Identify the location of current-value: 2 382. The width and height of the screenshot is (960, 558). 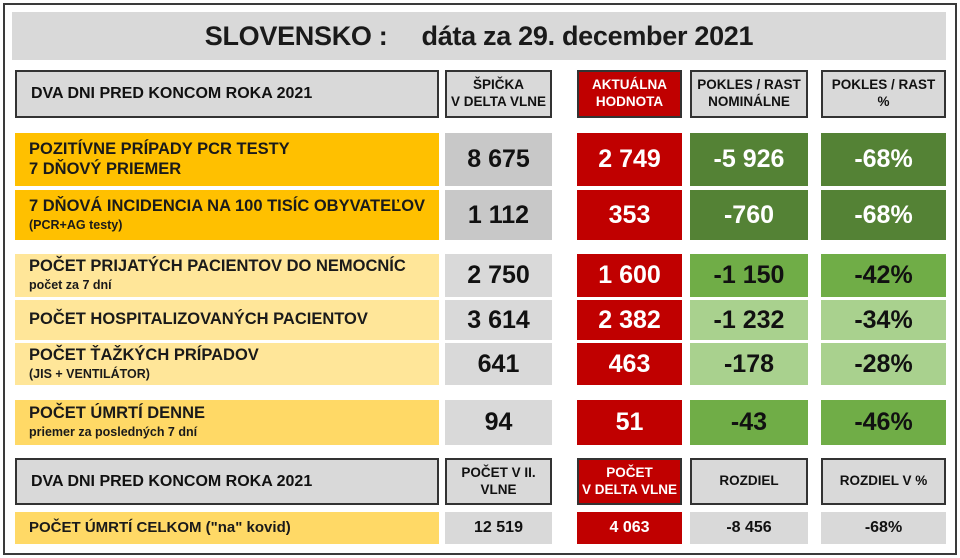
(629, 320).